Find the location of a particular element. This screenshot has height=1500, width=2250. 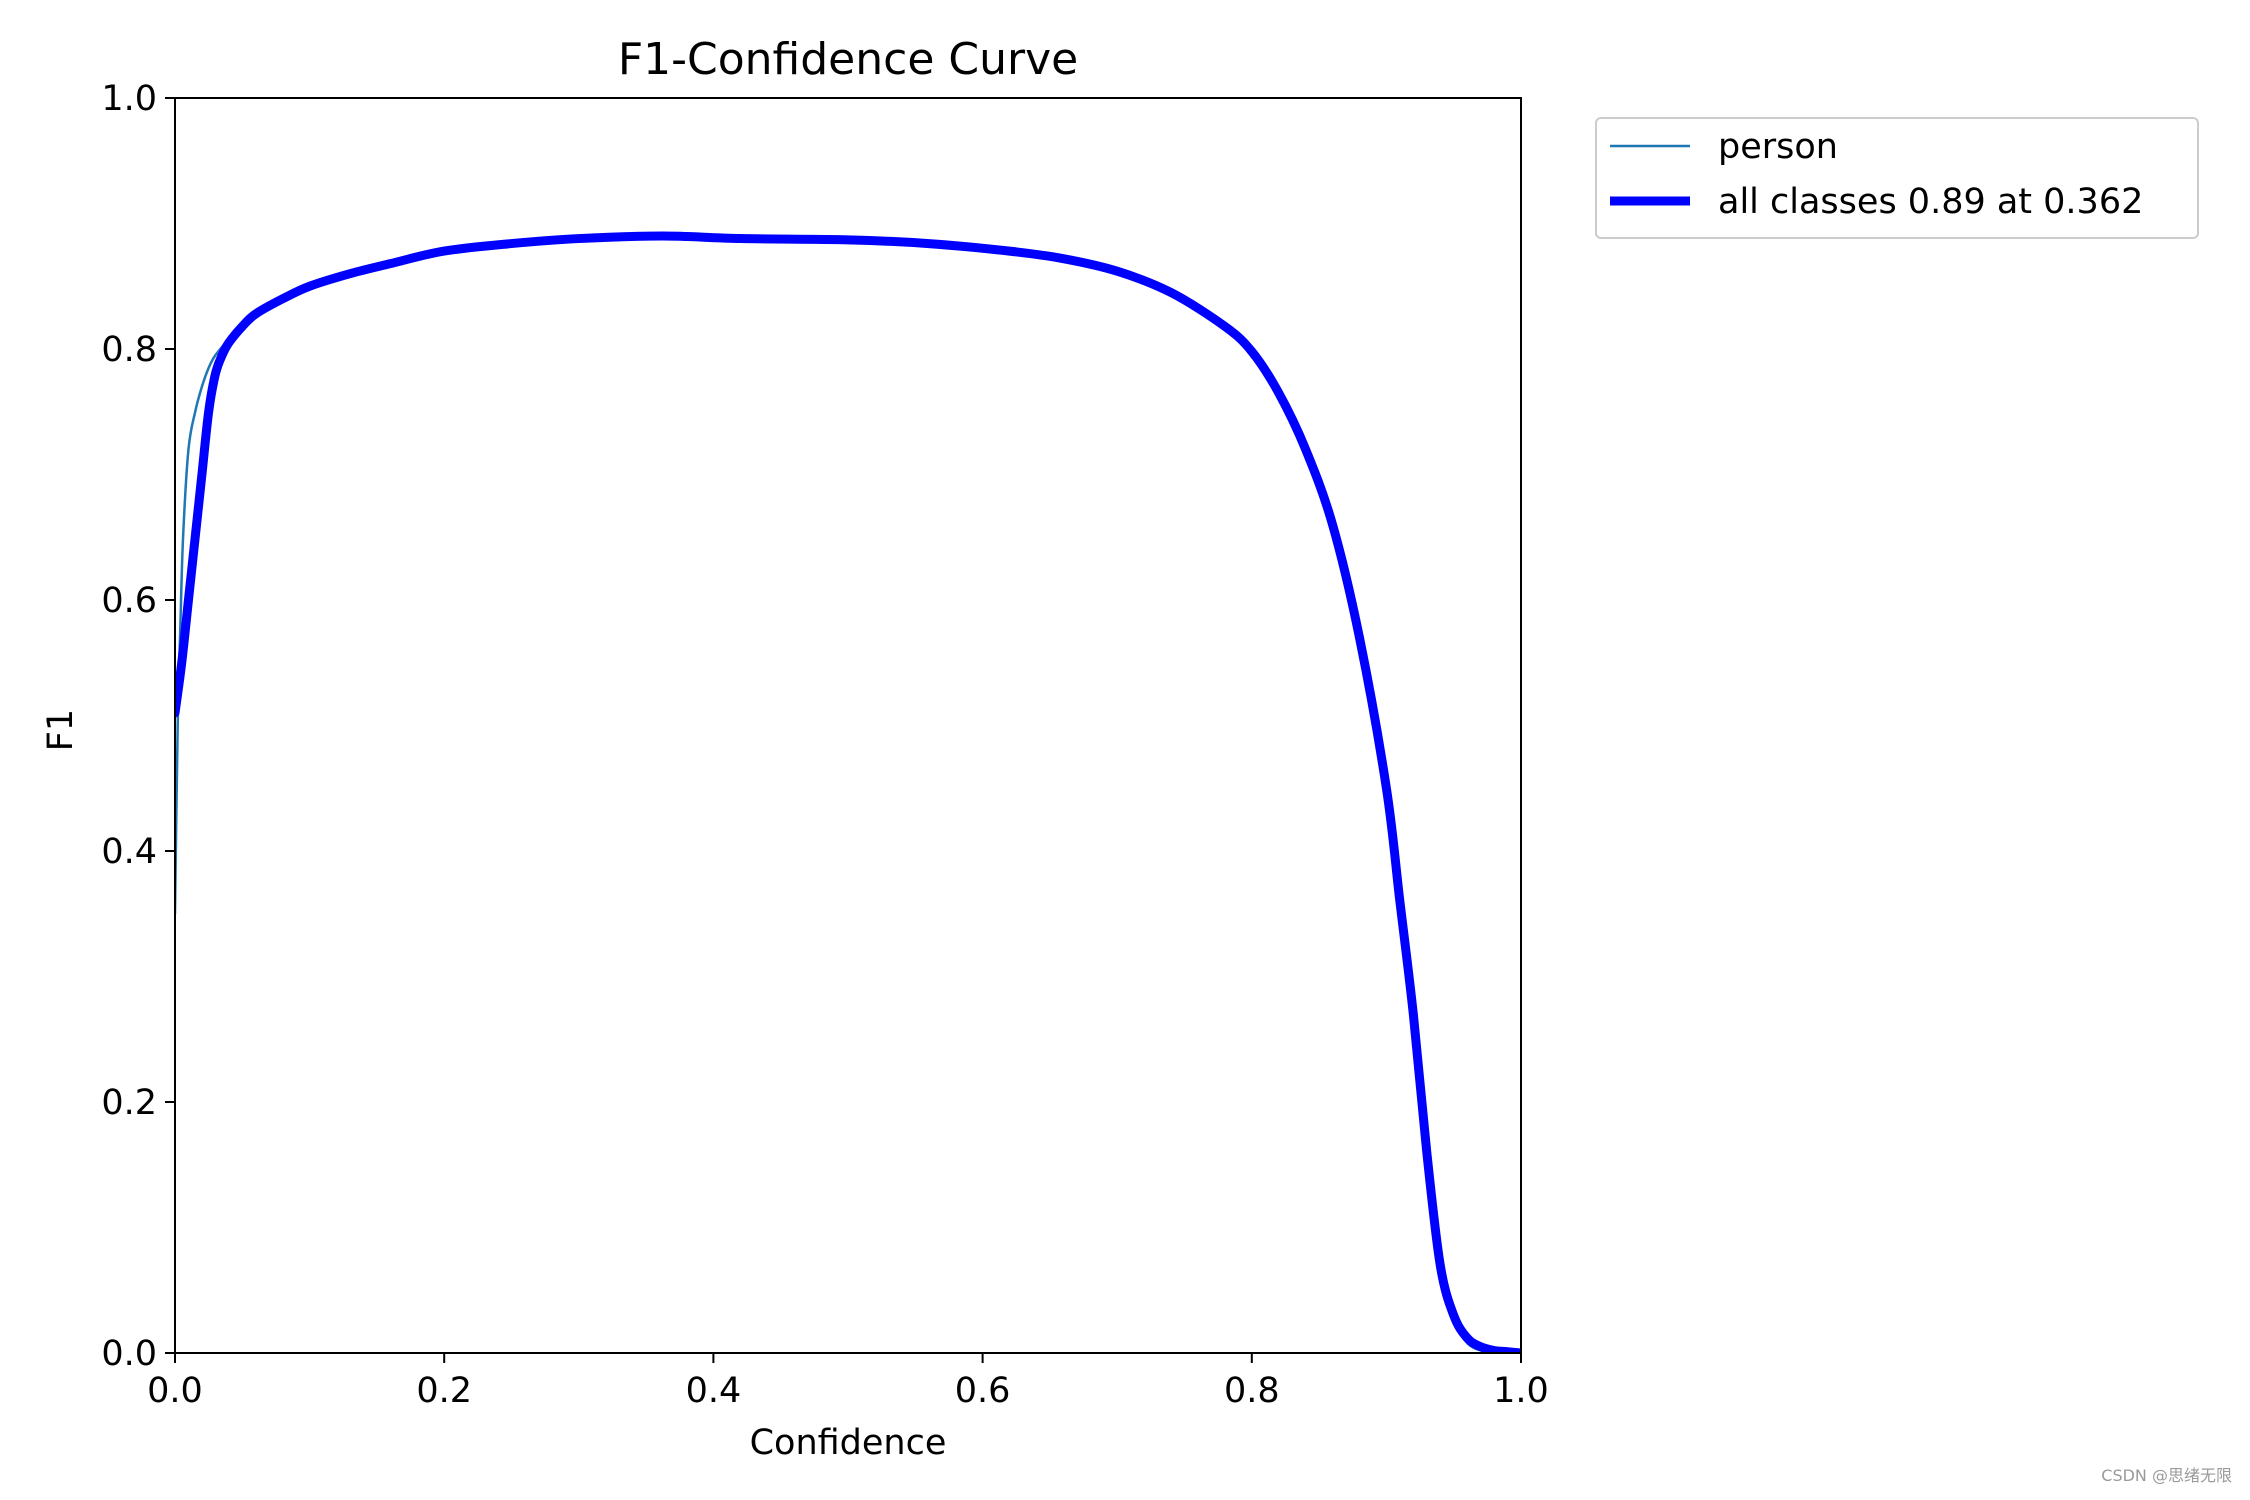

chart-title: F1-Confidence Curve is located at coordinates (848, 59).